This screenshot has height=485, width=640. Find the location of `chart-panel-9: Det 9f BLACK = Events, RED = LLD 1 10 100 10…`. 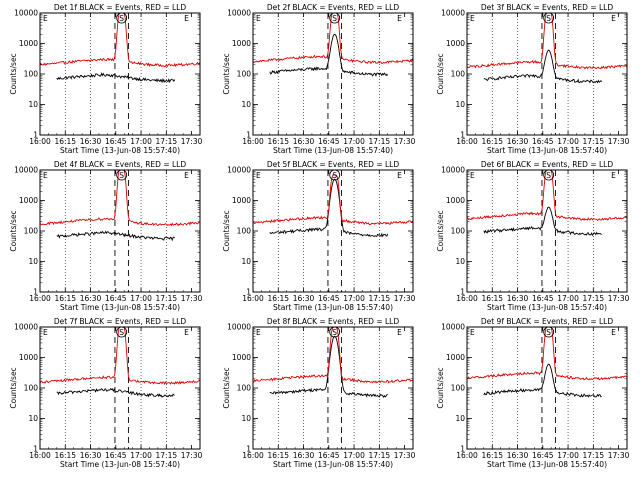

chart-panel-9: Det 9f BLACK = Events, RED = LLD 1 10 100 10… is located at coordinates (533, 393).